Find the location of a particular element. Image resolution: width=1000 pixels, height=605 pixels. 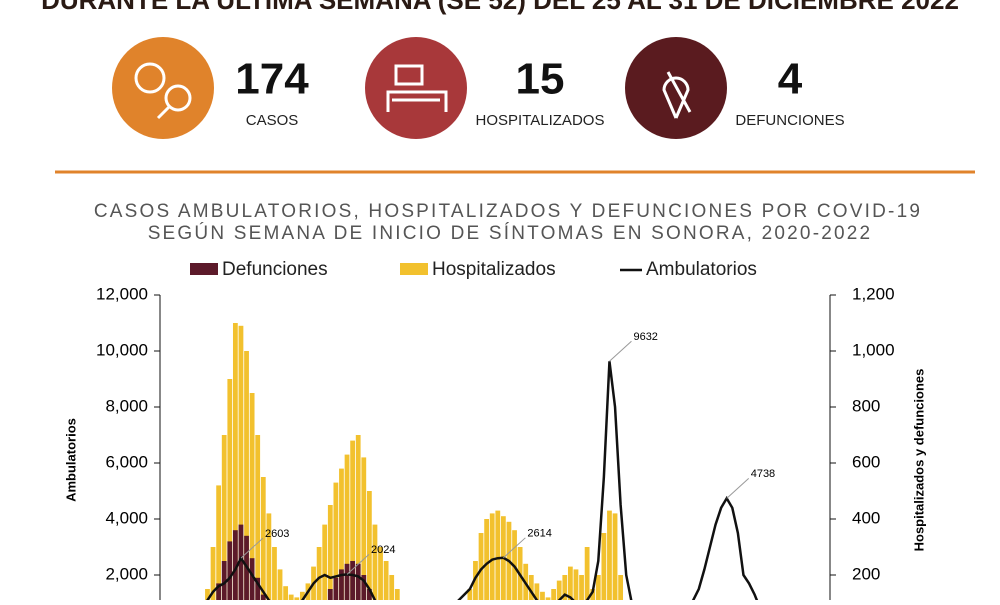

stat-value: 174 is located at coordinates (272, 79).